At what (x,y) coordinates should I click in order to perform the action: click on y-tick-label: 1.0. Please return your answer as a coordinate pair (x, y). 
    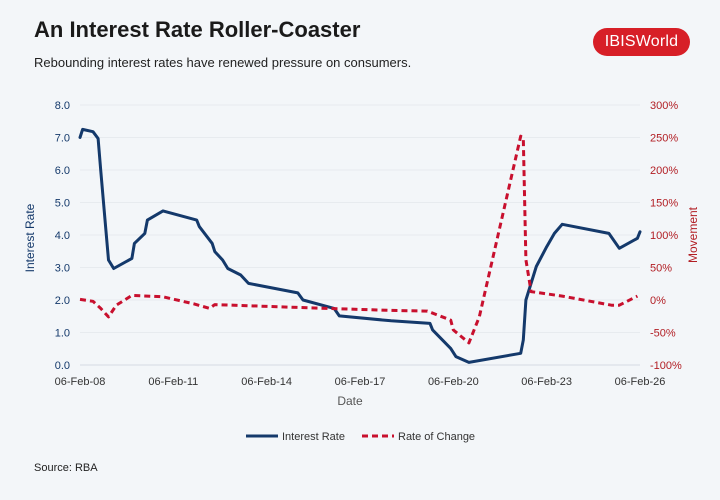
    Looking at the image, I should click on (62, 334).